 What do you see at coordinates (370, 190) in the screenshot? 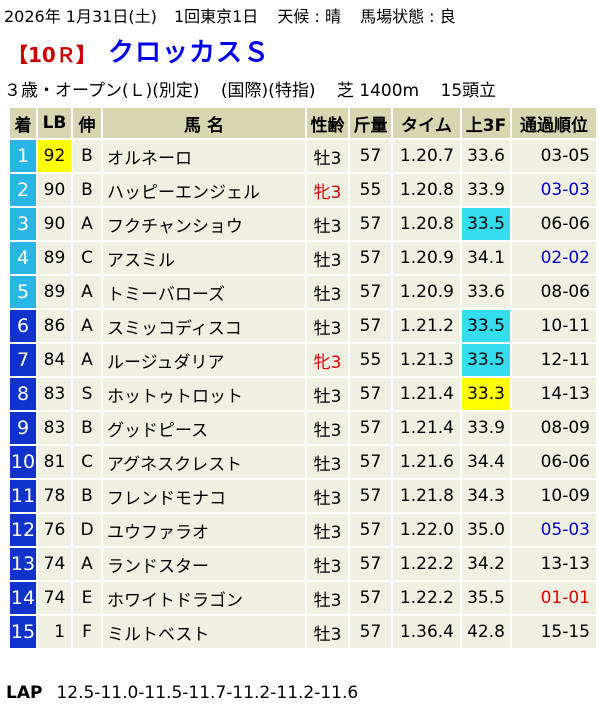
I see `carried-weight: 55` at bounding box center [370, 190].